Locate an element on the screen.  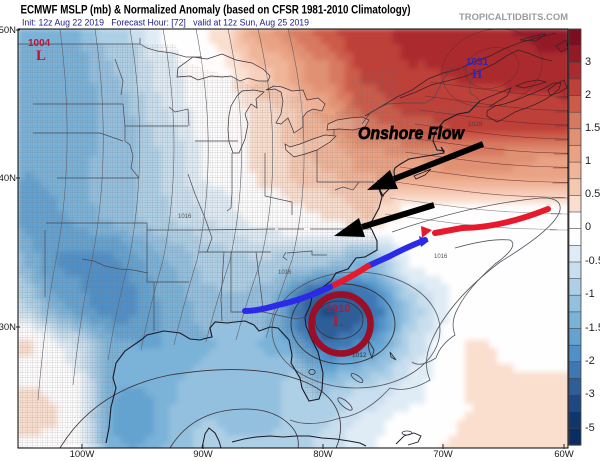
svg-text: 1031 is located at coordinates (477, 62).